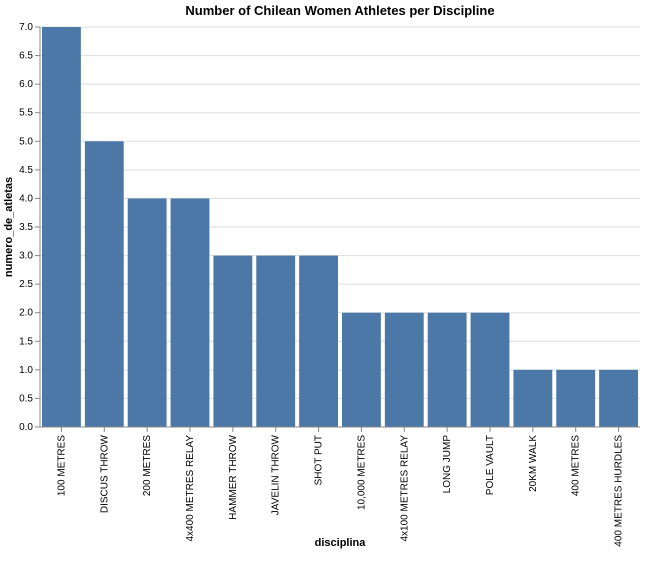 Image resolution: width=646 pixels, height=566 pixels. I want to click on x-tick-label: 400 METRES HURDLES, so click(619, 491).